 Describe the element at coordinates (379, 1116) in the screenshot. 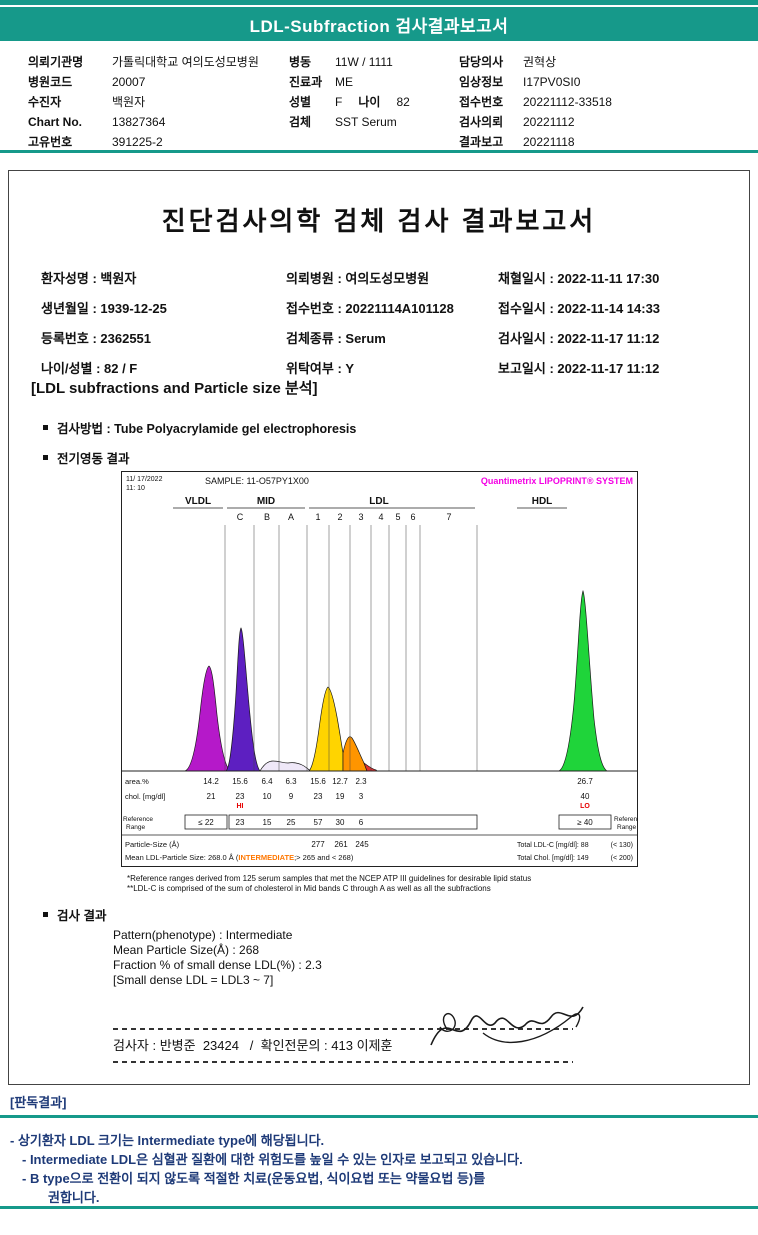

I see `teal-divider` at that location.